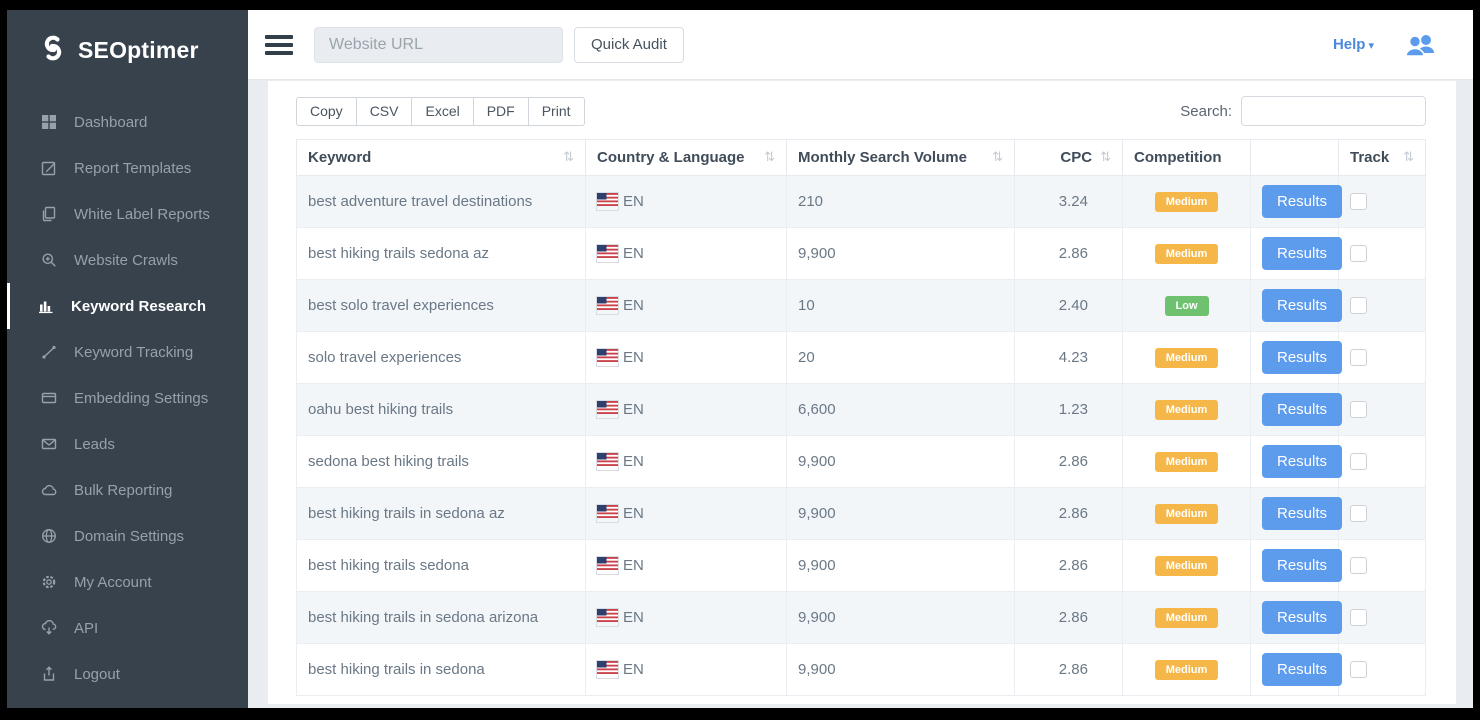 This screenshot has height=720, width=1480. I want to click on search-volume-cell: 20, so click(900, 357).